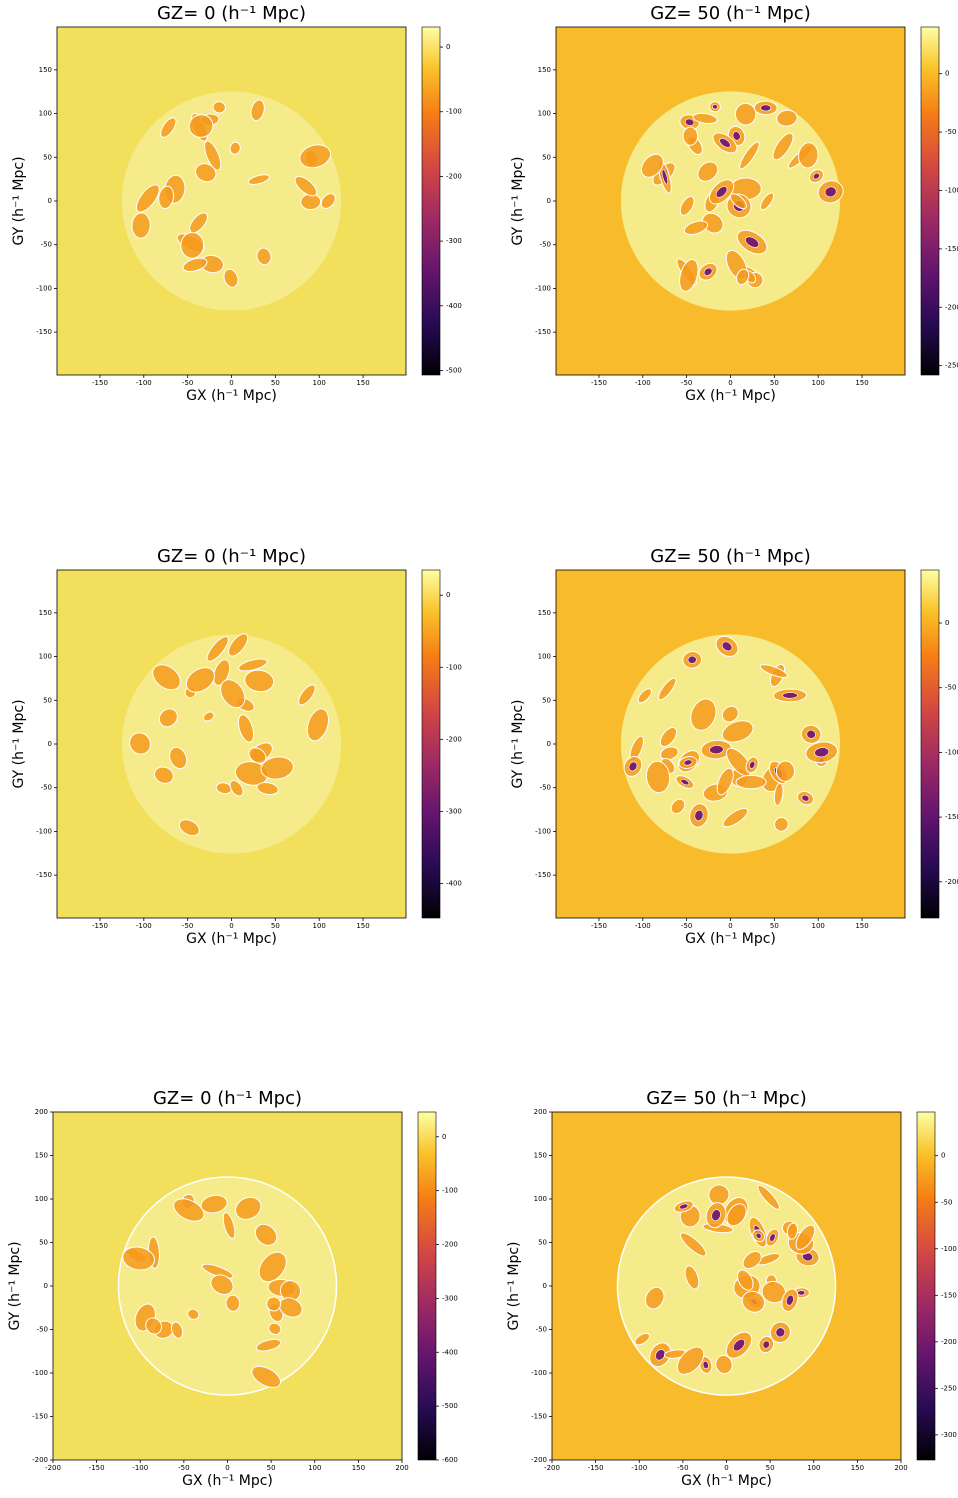  I want to click on survey-region, so click(231, 744).